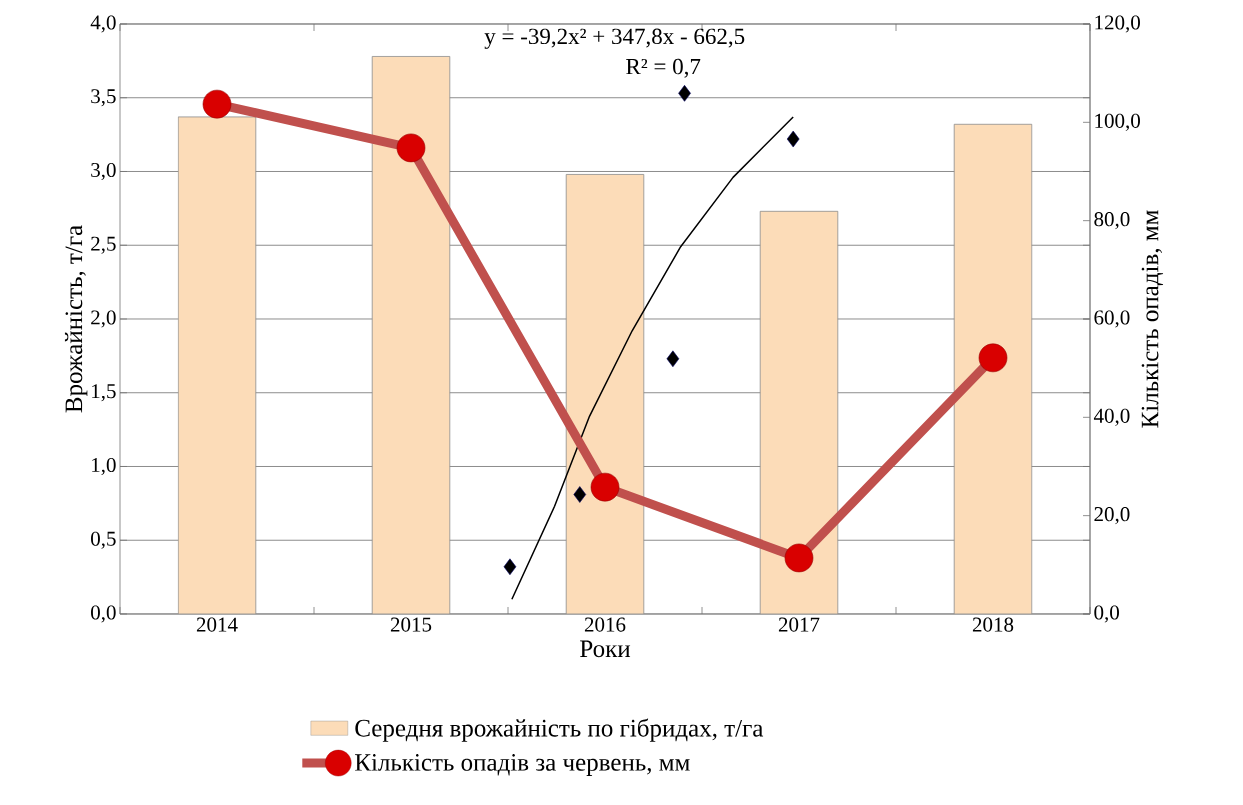 Image resolution: width=1243 pixels, height=805 pixels. I want to click on y-tick-label: 3,5, so click(103, 98).